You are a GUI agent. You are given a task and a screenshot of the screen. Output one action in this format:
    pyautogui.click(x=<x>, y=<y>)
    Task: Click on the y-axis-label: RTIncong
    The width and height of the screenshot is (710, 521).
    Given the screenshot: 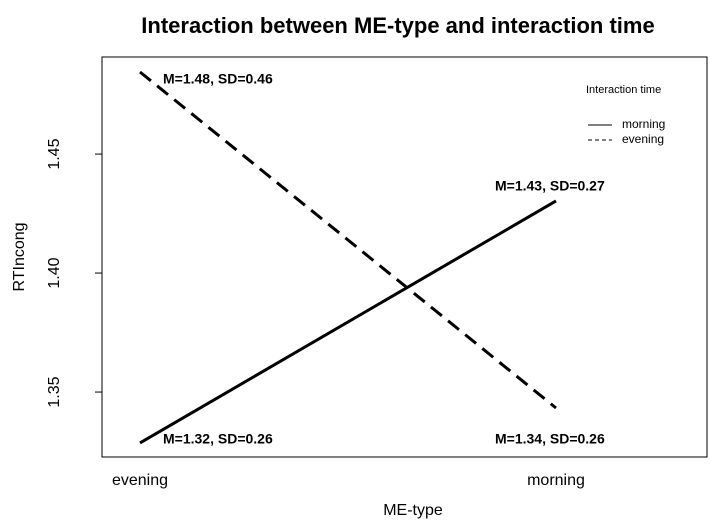 What is the action you would take?
    pyautogui.click(x=19, y=256)
    